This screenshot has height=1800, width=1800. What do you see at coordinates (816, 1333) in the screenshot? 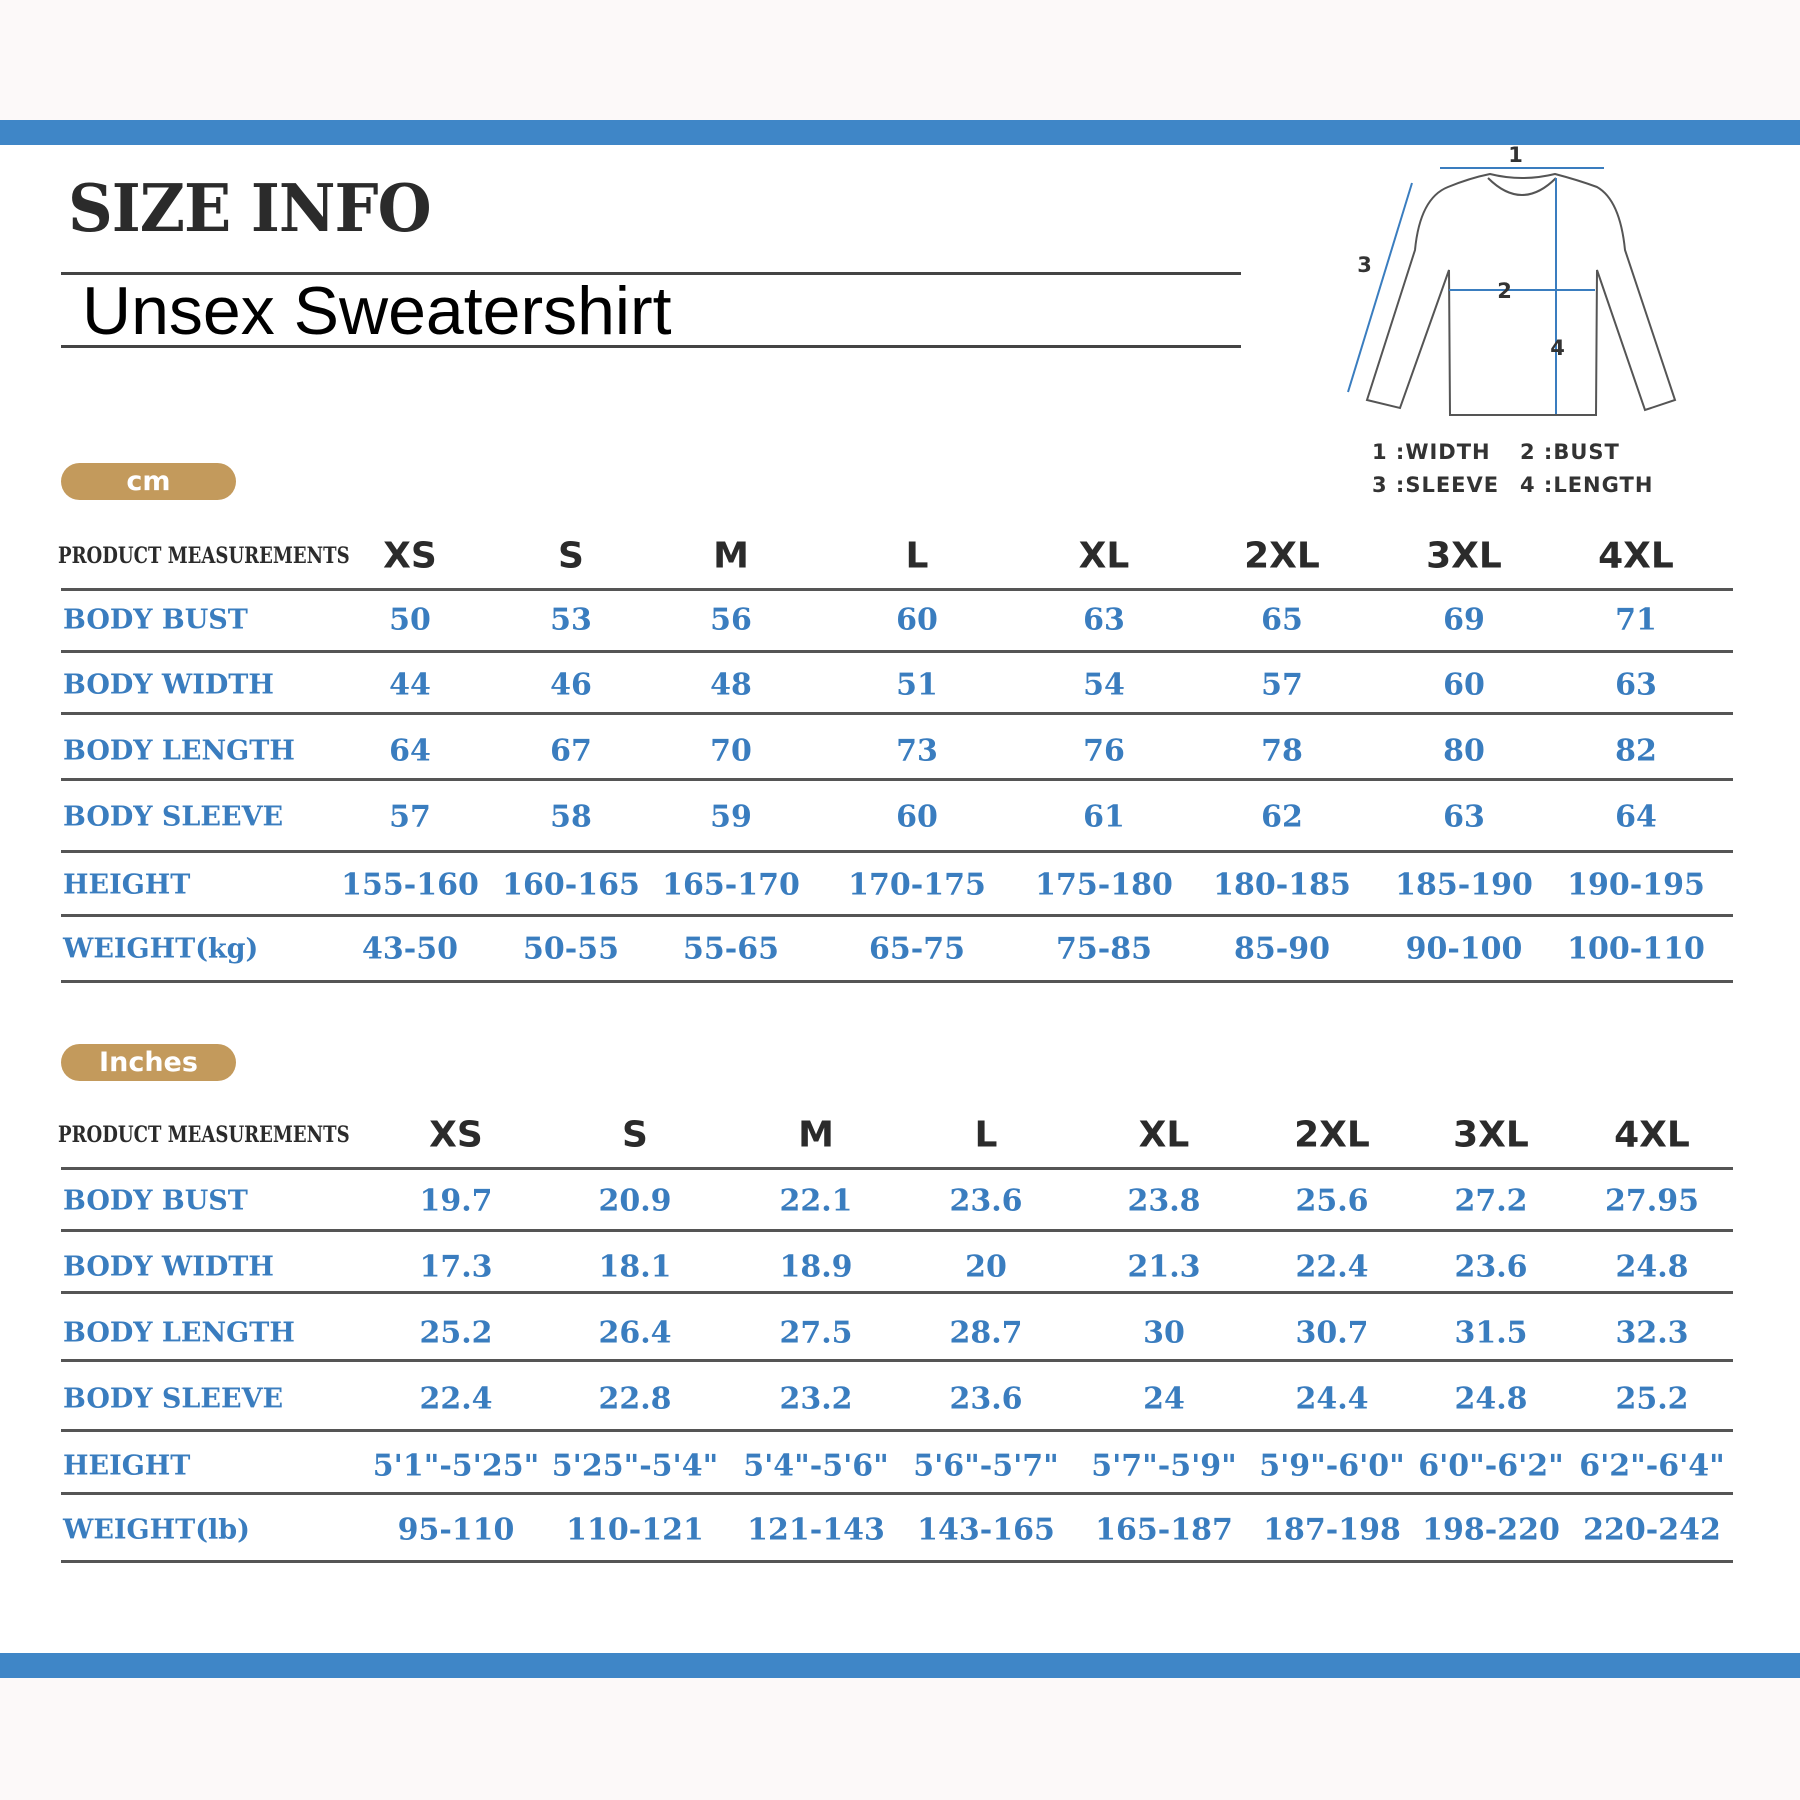
I see `table-cell: 27.5` at bounding box center [816, 1333].